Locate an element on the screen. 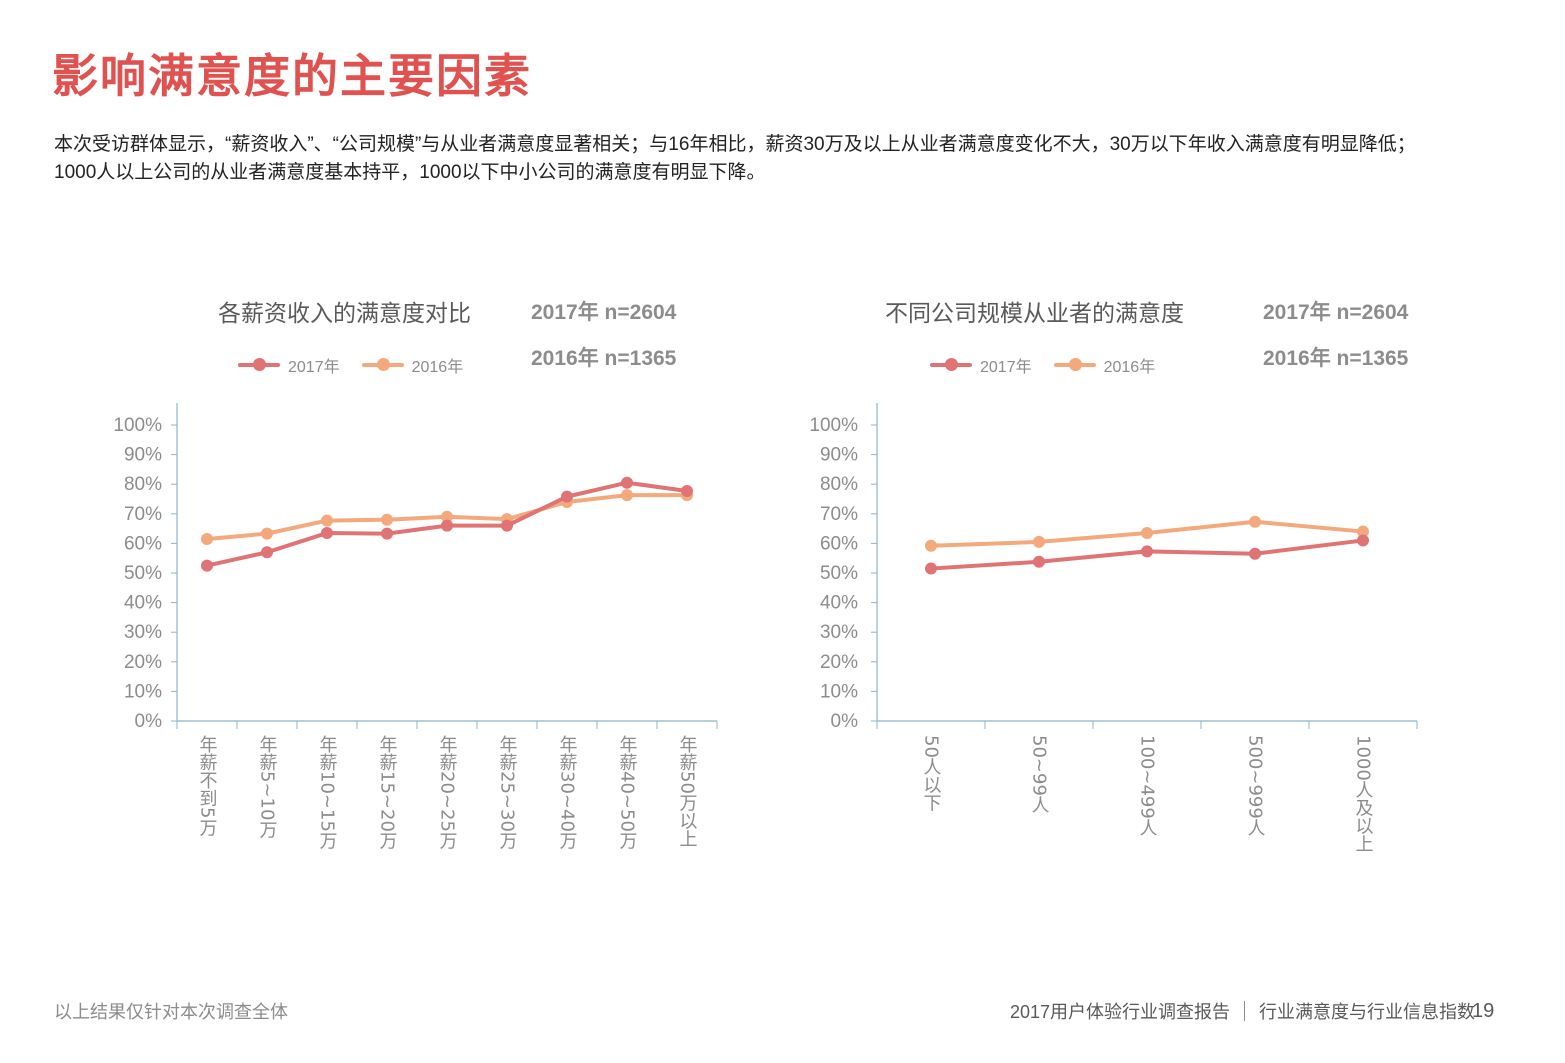 The image size is (1565, 1063). footer-section: 行业满意度与行业信息指数 is located at coordinates (1367, 1012).